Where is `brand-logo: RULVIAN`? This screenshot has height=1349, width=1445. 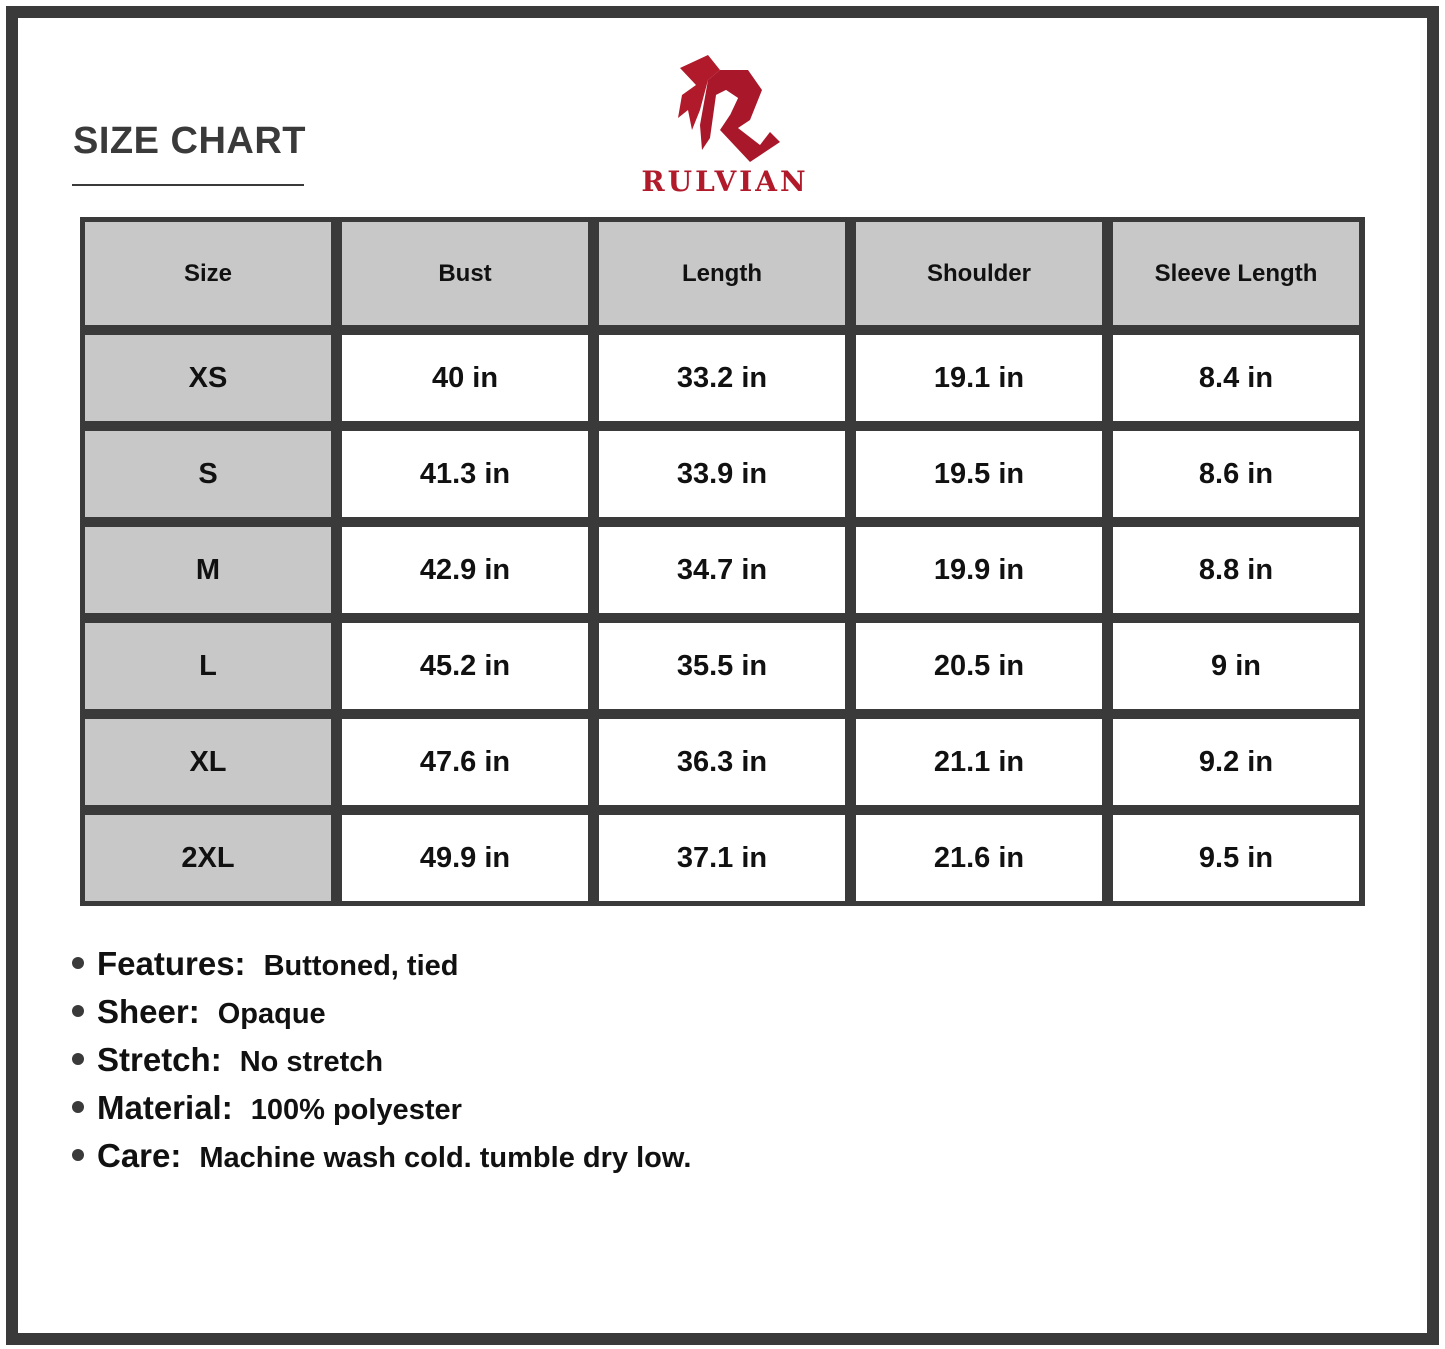 brand-logo: RULVIAN is located at coordinates (725, 125).